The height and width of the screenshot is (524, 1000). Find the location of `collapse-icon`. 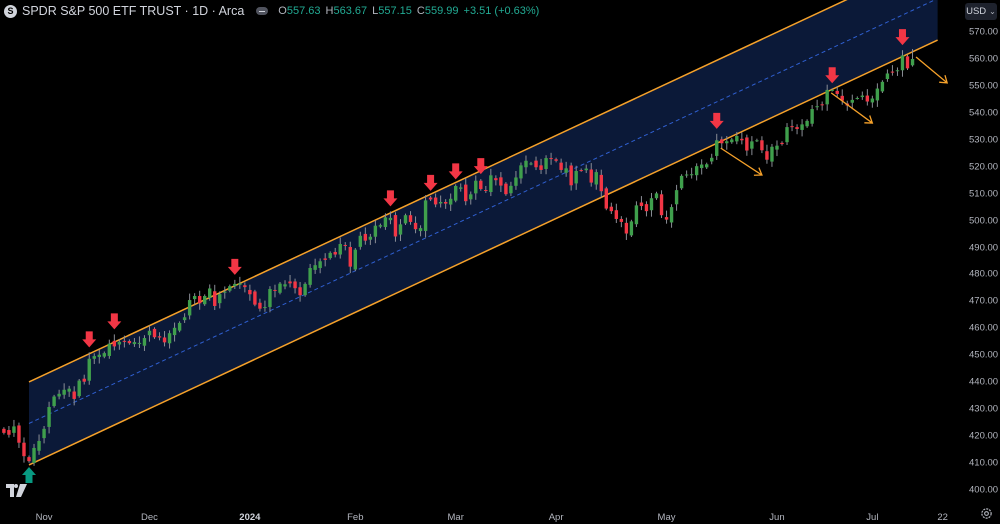

collapse-icon is located at coordinates (262, 11).